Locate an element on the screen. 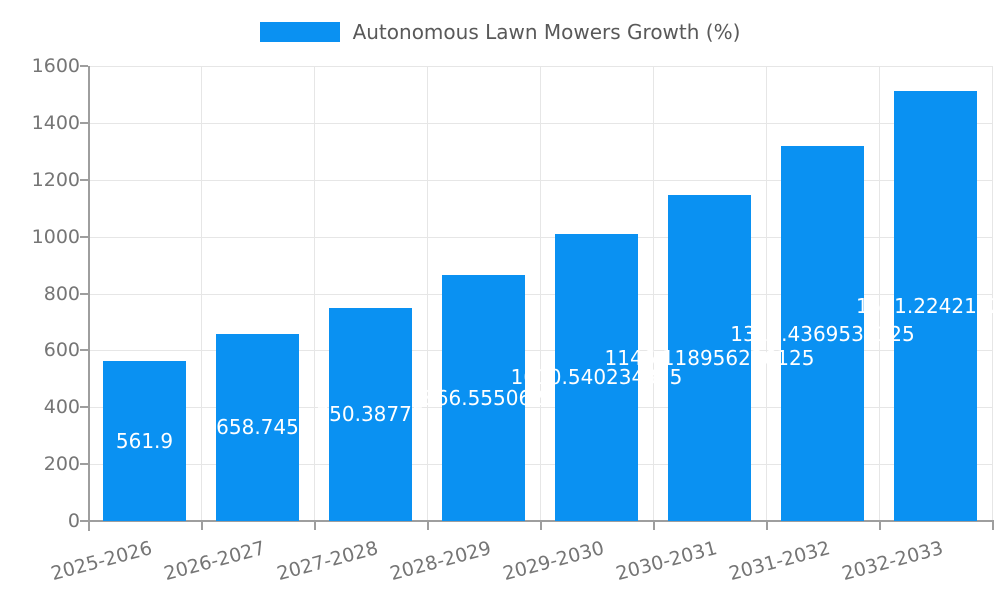  x-axis-line is located at coordinates (540, 521).